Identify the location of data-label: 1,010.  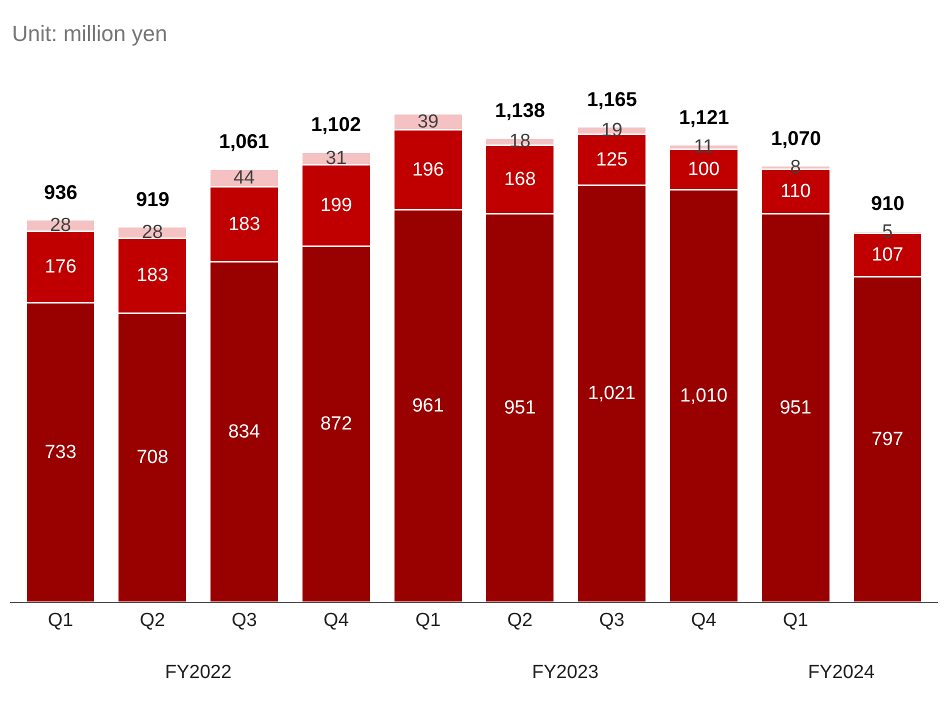
(704, 395).